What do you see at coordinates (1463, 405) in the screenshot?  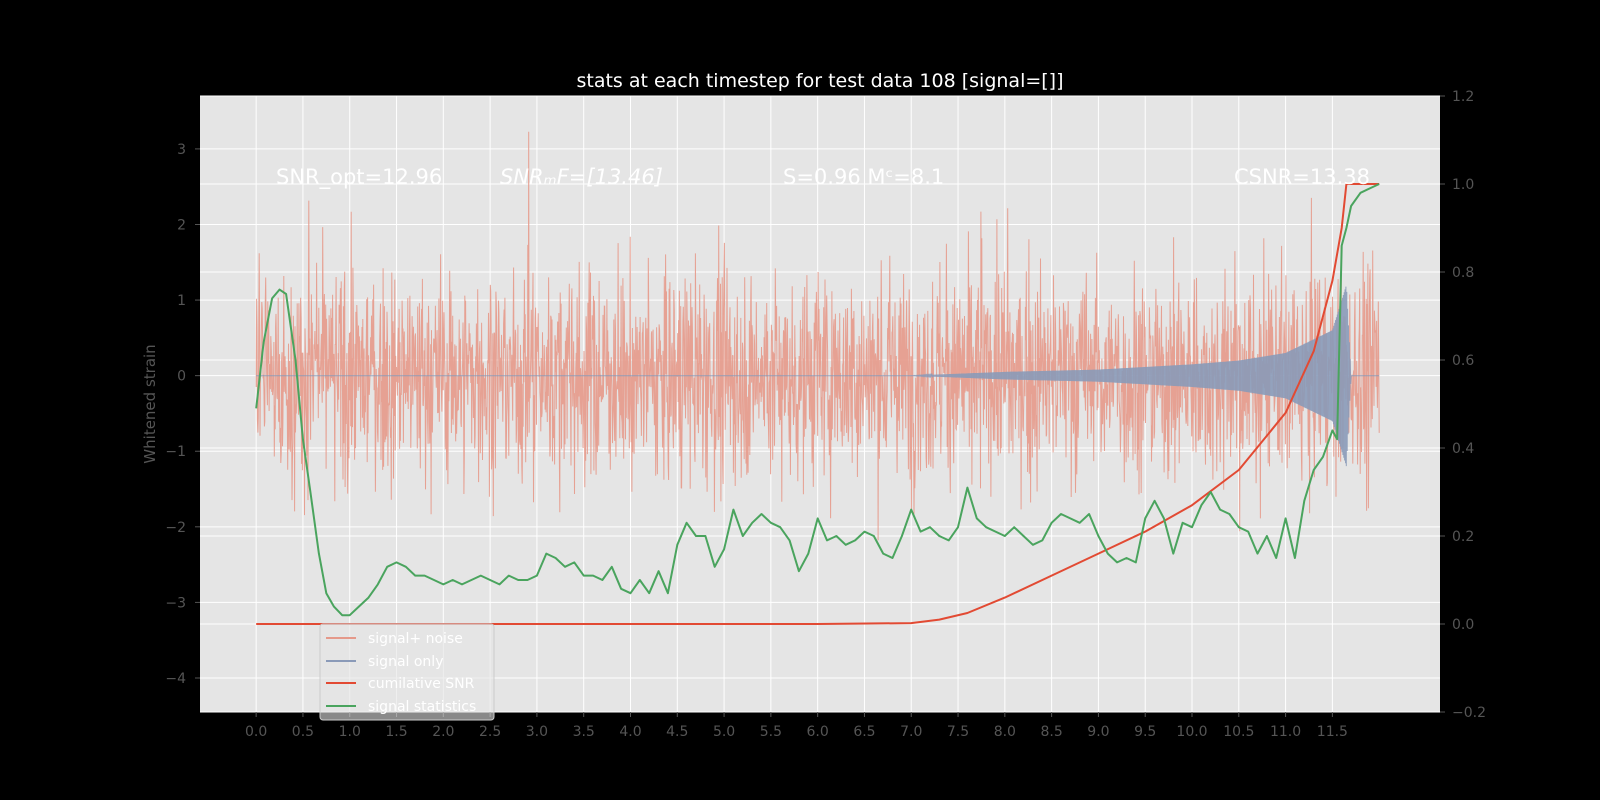 I see `y2-axis-ticks: 1.2 1.0 0.8 0.6 0.4 0.2 0.0 −0.2` at bounding box center [1463, 405].